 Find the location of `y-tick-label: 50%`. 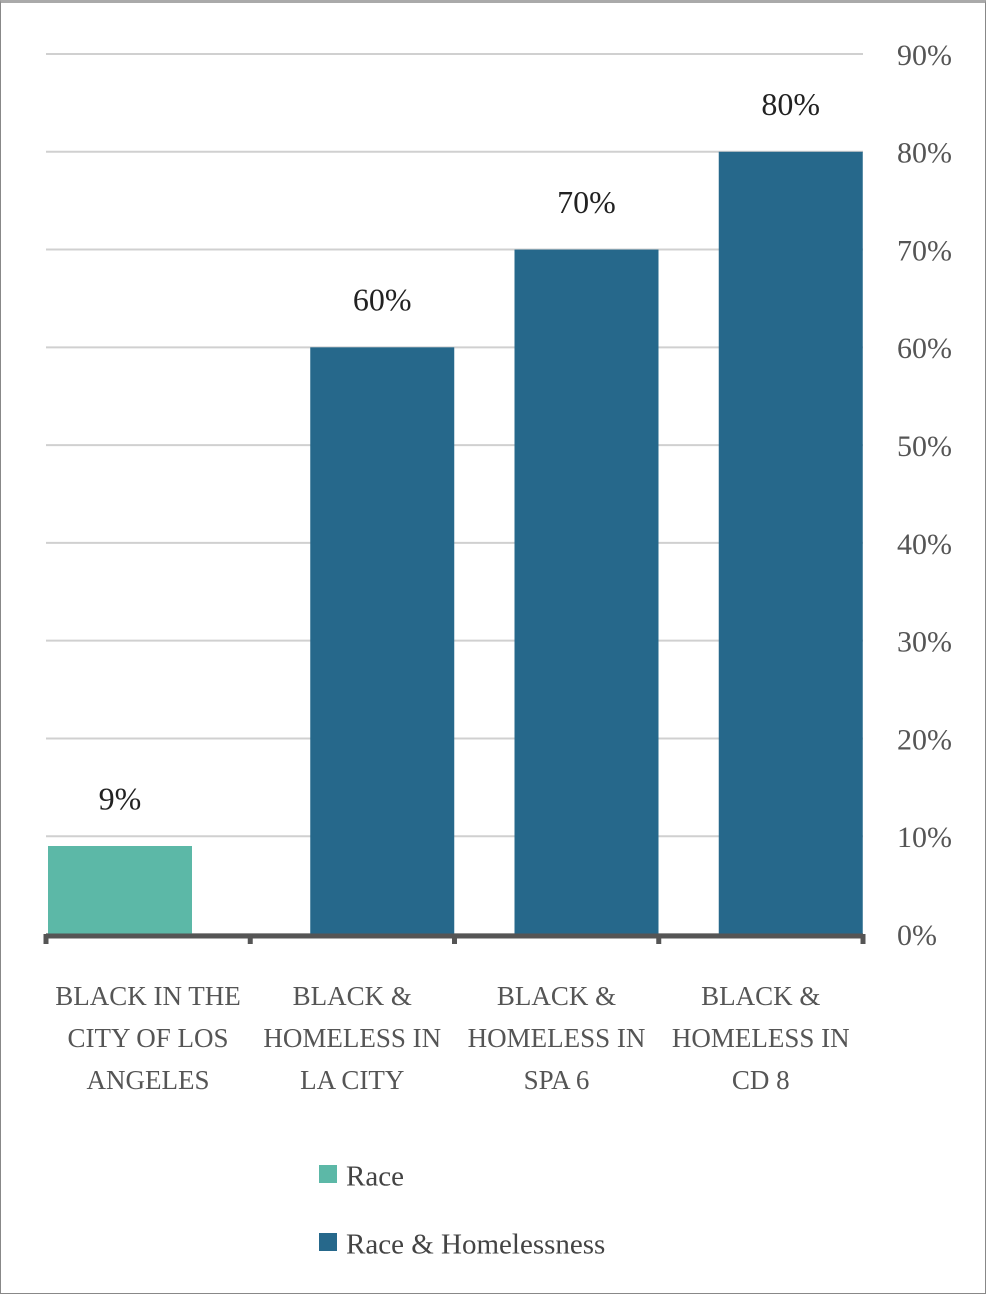

y-tick-label: 50% is located at coordinates (924, 446).